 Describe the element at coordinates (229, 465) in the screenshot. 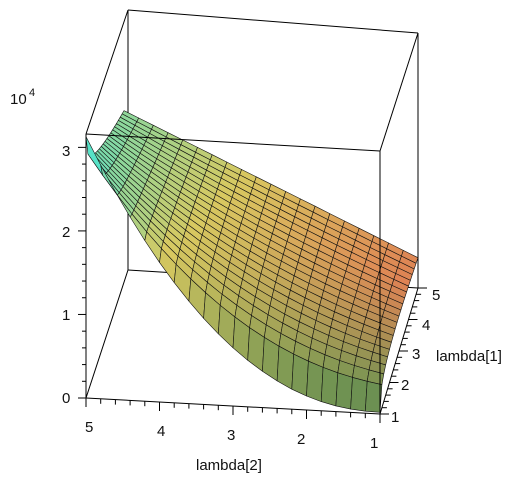

I see `x-axis-label: lambda[2]` at that location.